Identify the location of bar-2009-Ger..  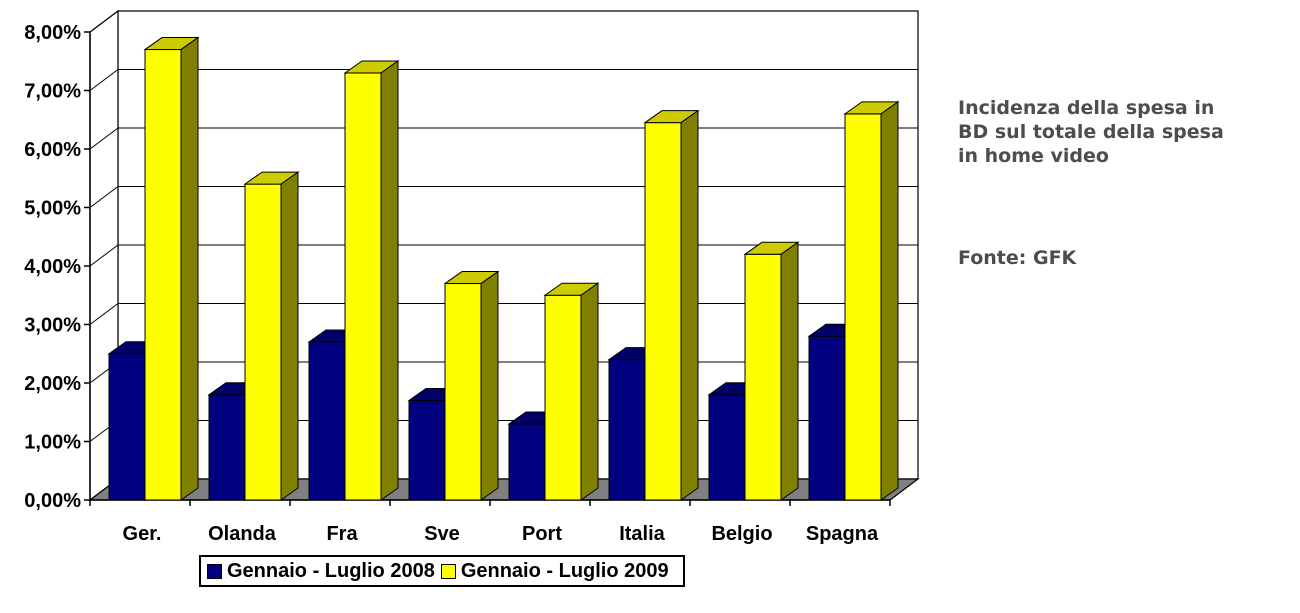
(171, 268).